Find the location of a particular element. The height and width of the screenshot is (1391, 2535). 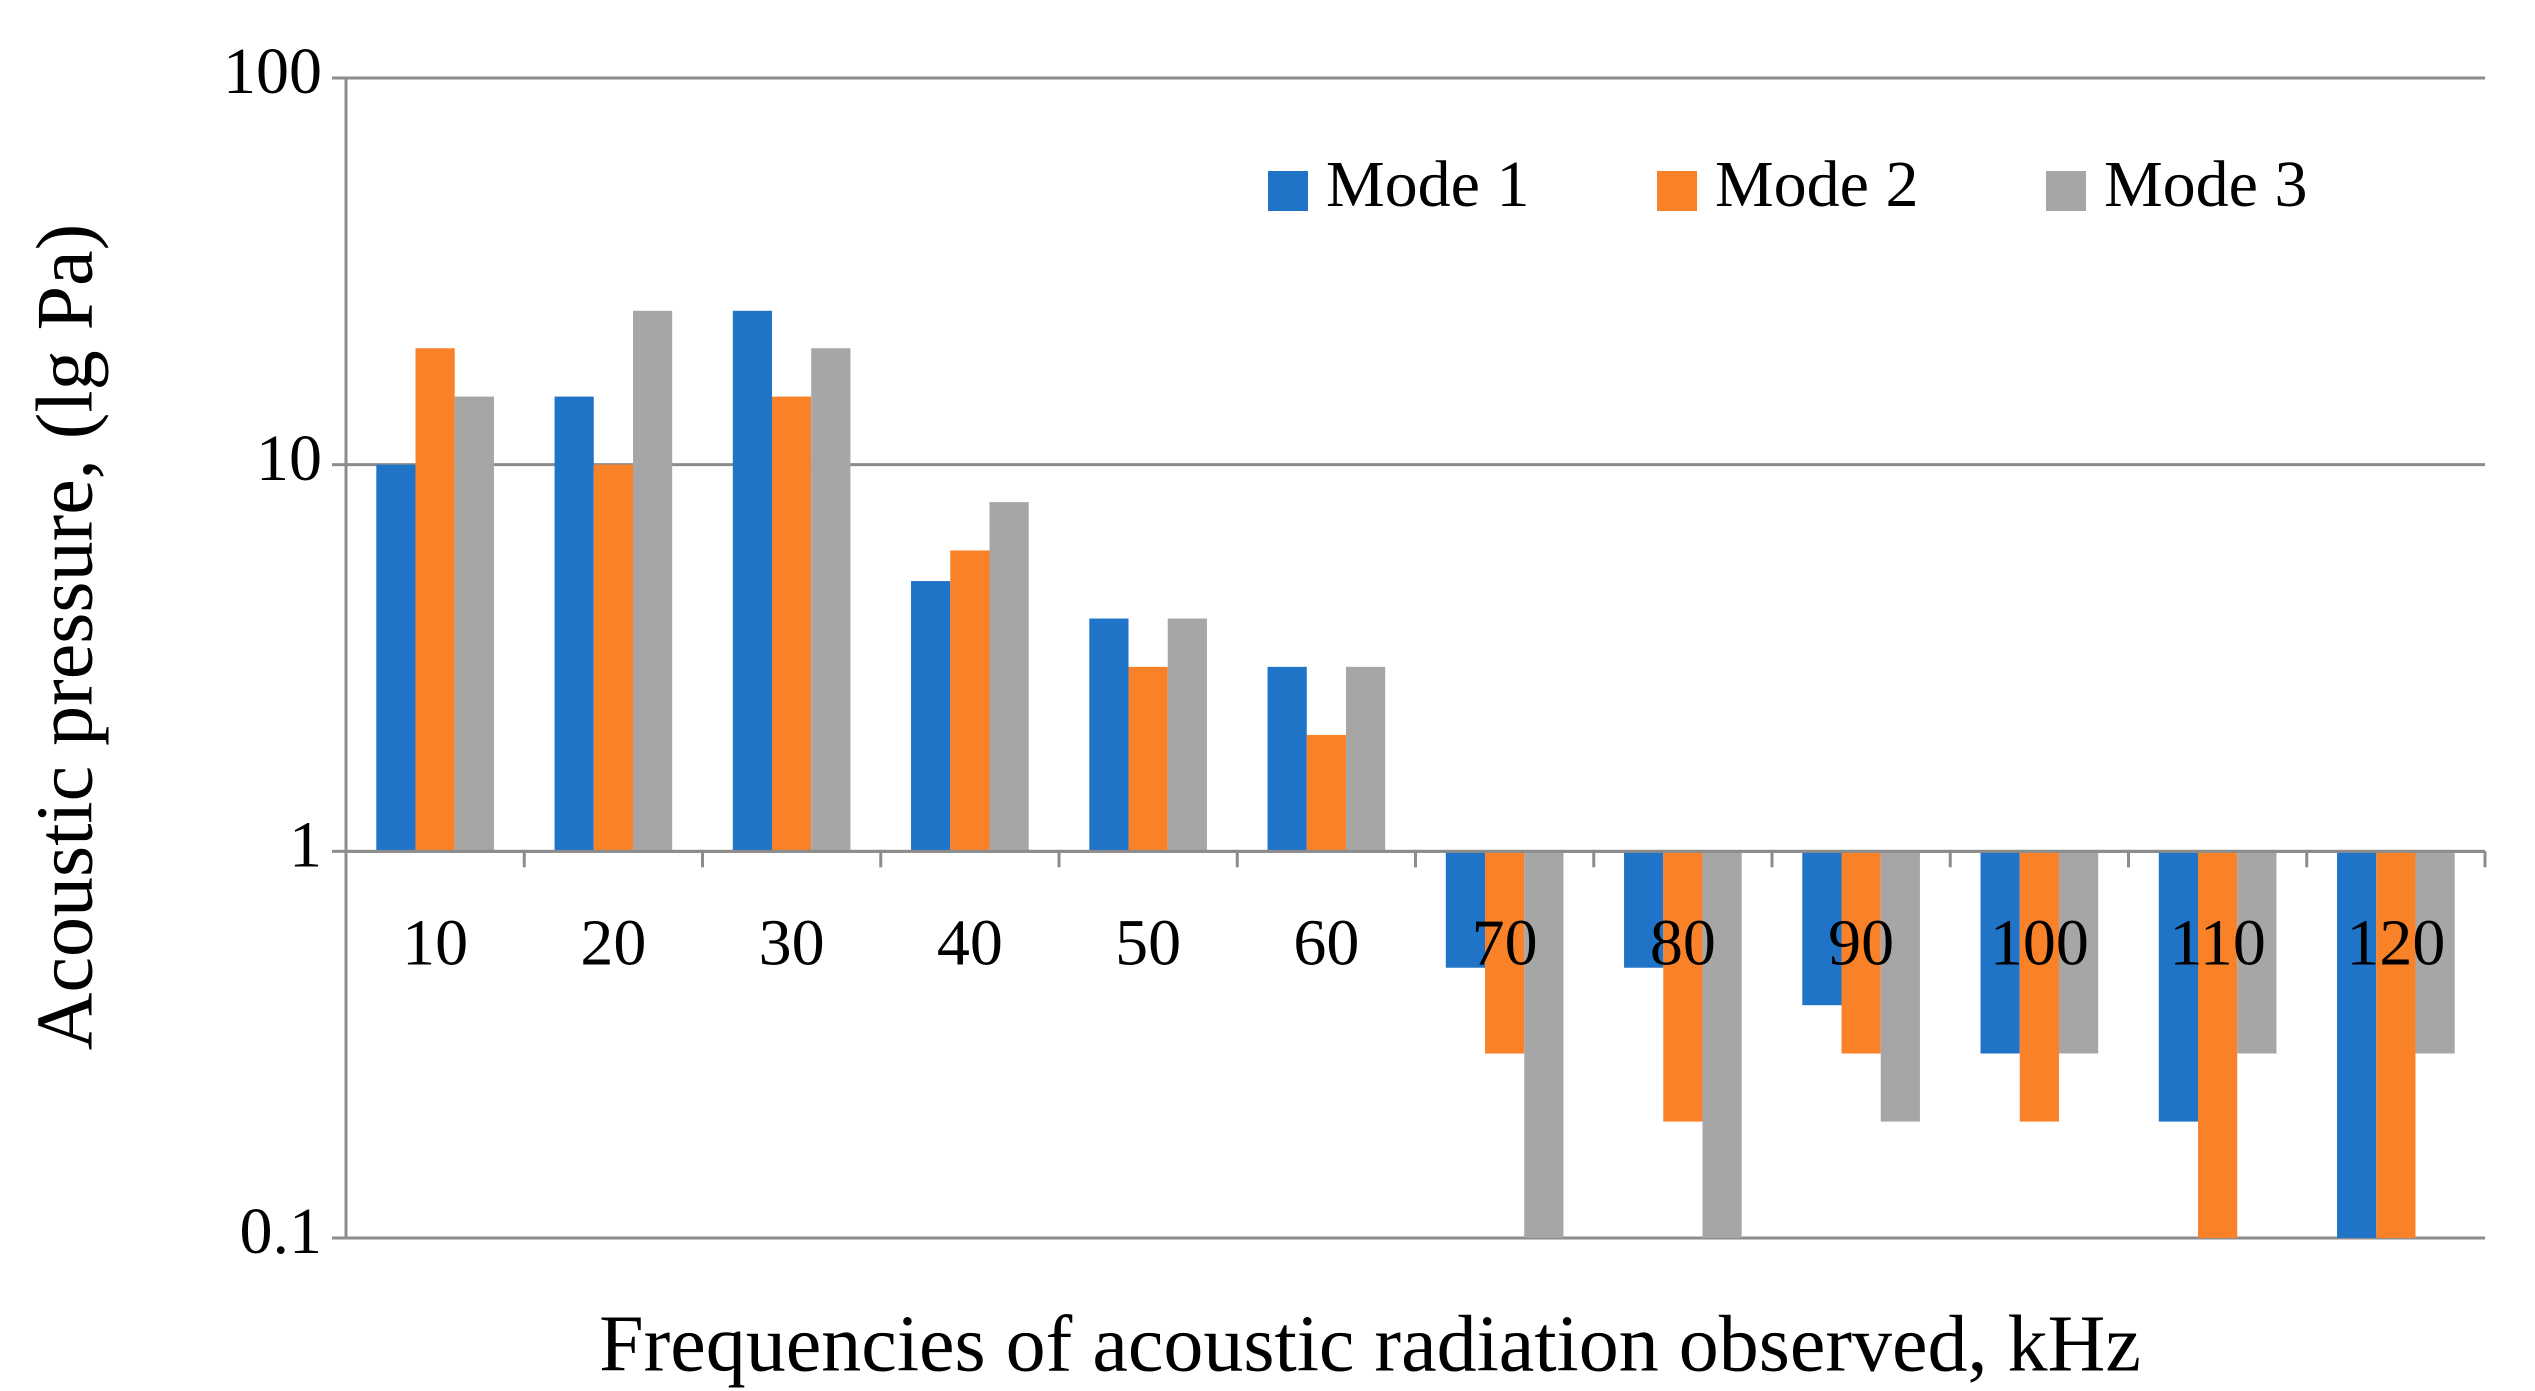

y-axis-title: Acoustic pressure, (lg Pa) is located at coordinates (65, 637).